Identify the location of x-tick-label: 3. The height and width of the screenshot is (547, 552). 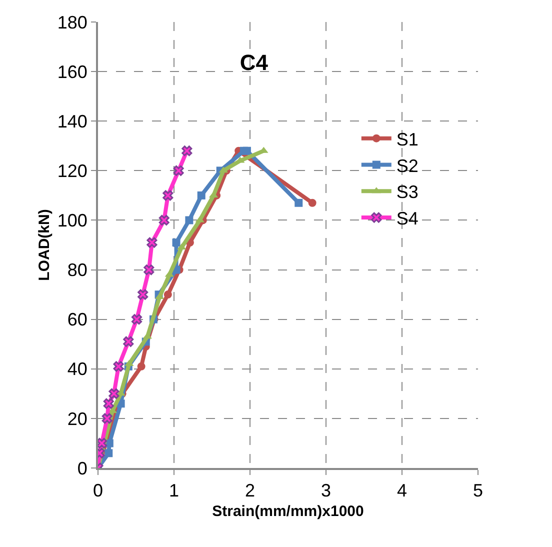
(326, 490).